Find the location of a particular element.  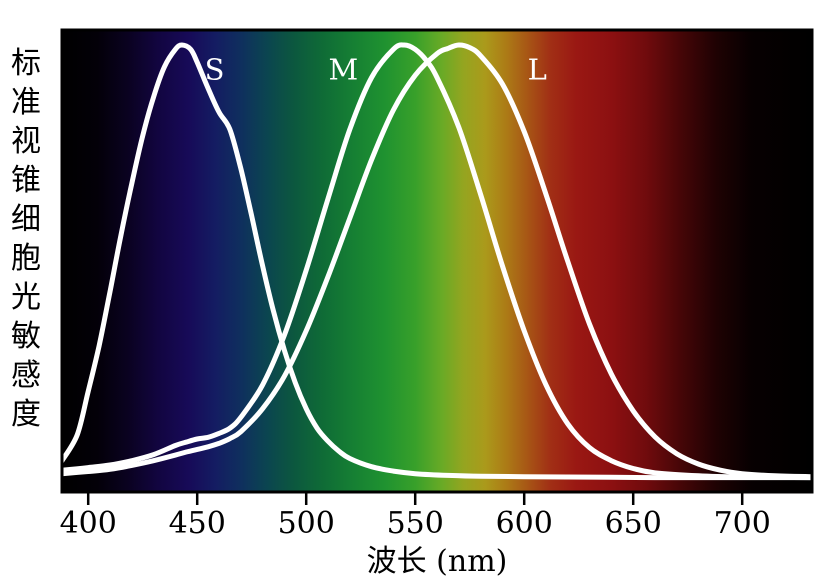

y-axis-label-char: 锥 is located at coordinates (26, 180).